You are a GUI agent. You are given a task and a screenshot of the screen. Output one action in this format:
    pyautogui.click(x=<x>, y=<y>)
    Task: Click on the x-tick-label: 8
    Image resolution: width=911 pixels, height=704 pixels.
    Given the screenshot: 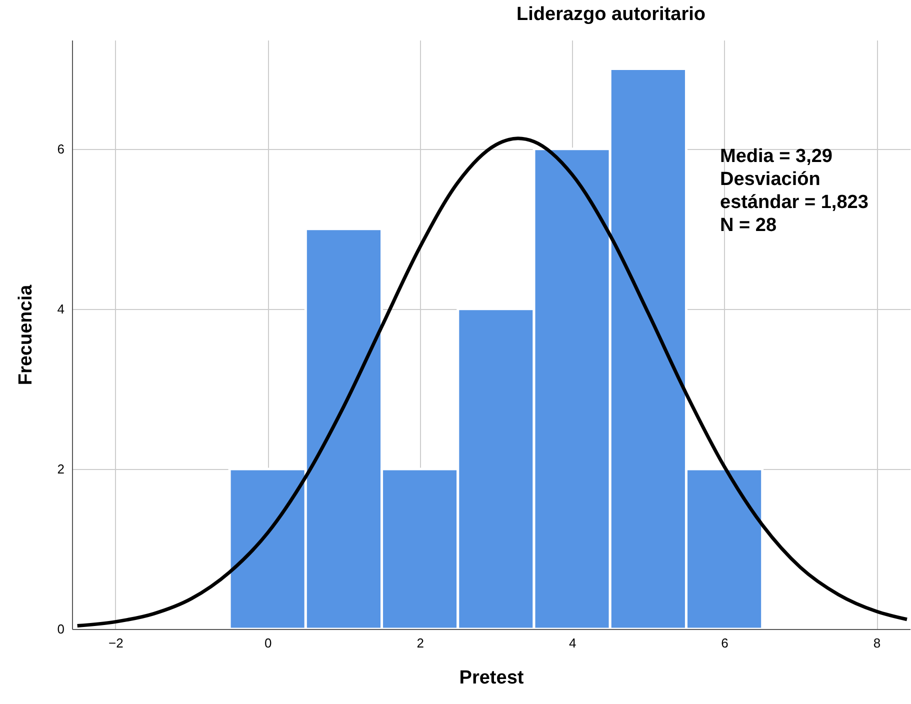 What is the action you would take?
    pyautogui.click(x=877, y=643)
    